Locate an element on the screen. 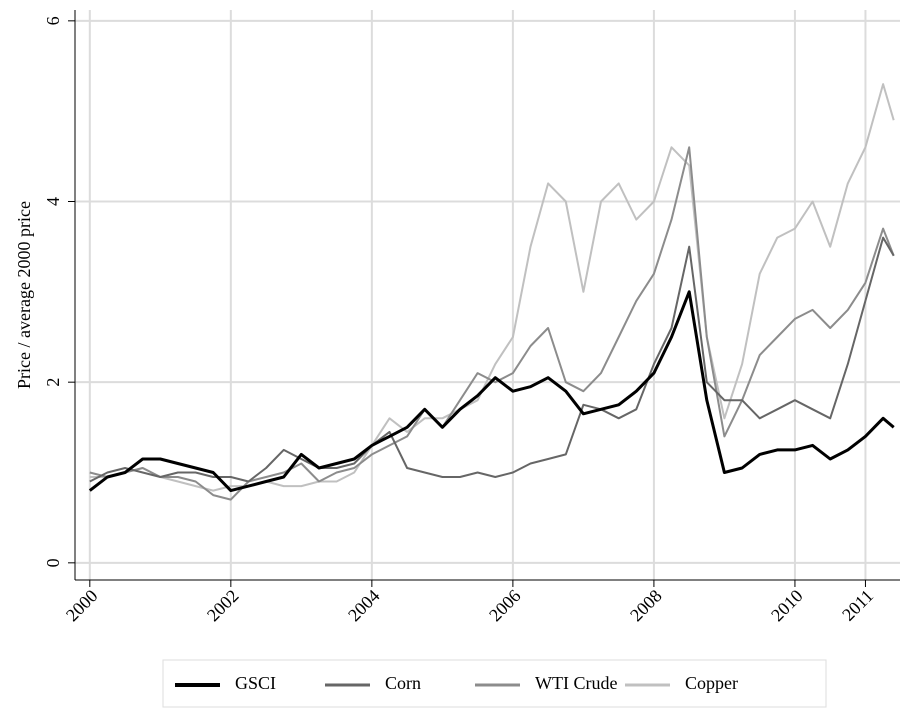 The width and height of the screenshot is (903, 708). y-axis-label: Price / average 2000 price is located at coordinates (24, 295).